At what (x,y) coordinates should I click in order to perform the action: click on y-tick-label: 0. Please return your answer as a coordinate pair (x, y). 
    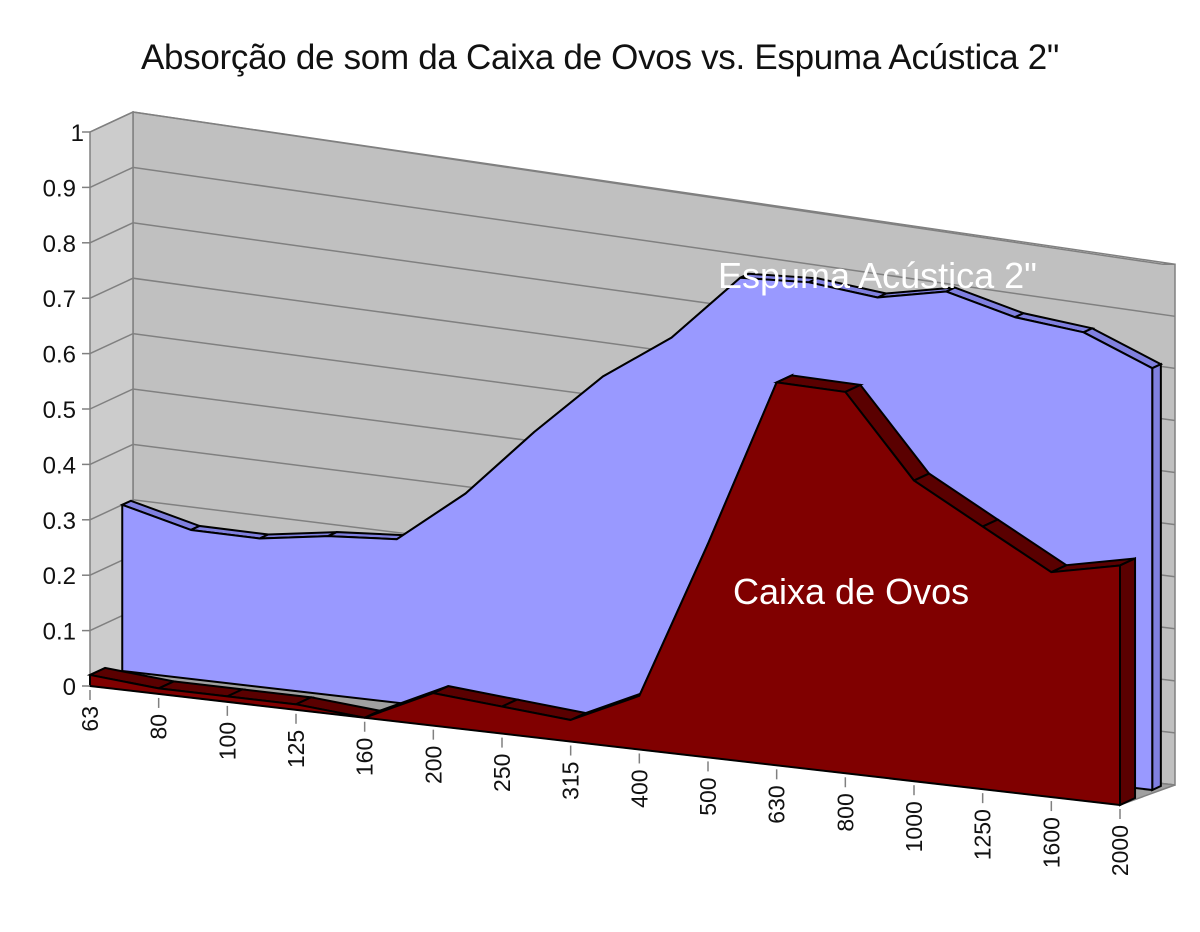
    Looking at the image, I should click on (69, 687).